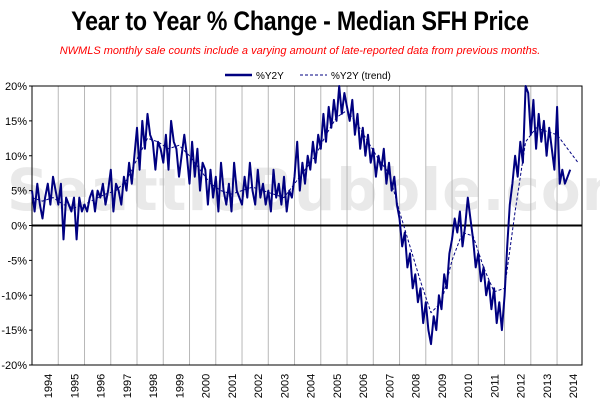 Image resolution: width=600 pixels, height=408 pixels. I want to click on x-tick-label: 2002, so click(259, 386).